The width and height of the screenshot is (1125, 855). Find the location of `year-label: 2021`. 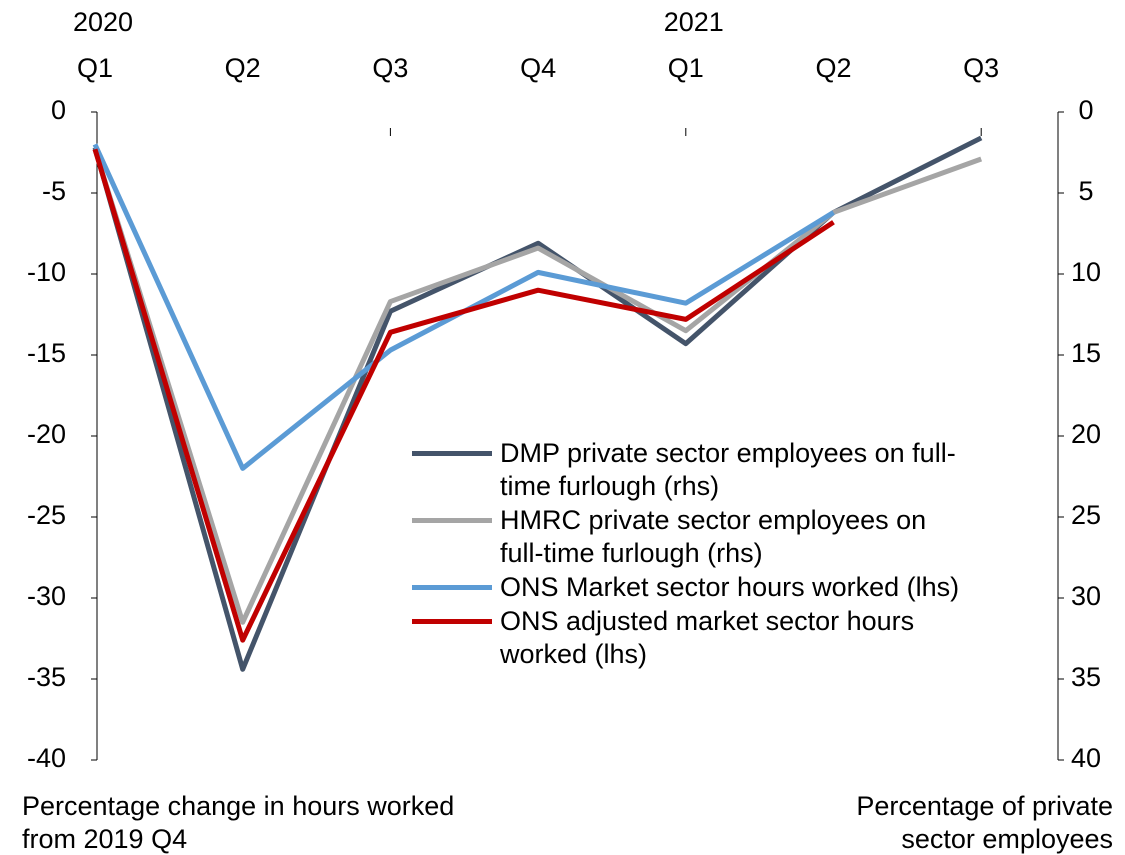

year-label: 2021 is located at coordinates (694, 22).